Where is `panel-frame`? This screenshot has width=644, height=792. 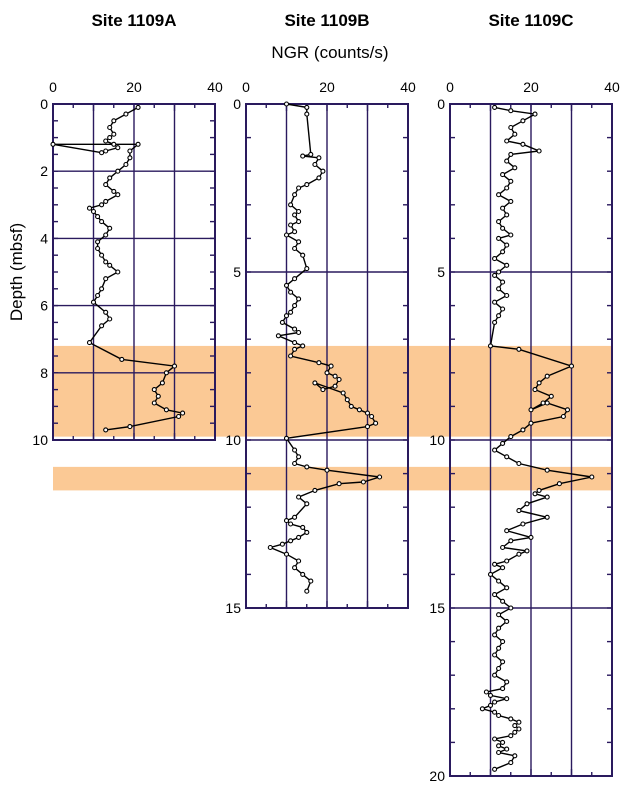 panel-frame is located at coordinates (134, 272).